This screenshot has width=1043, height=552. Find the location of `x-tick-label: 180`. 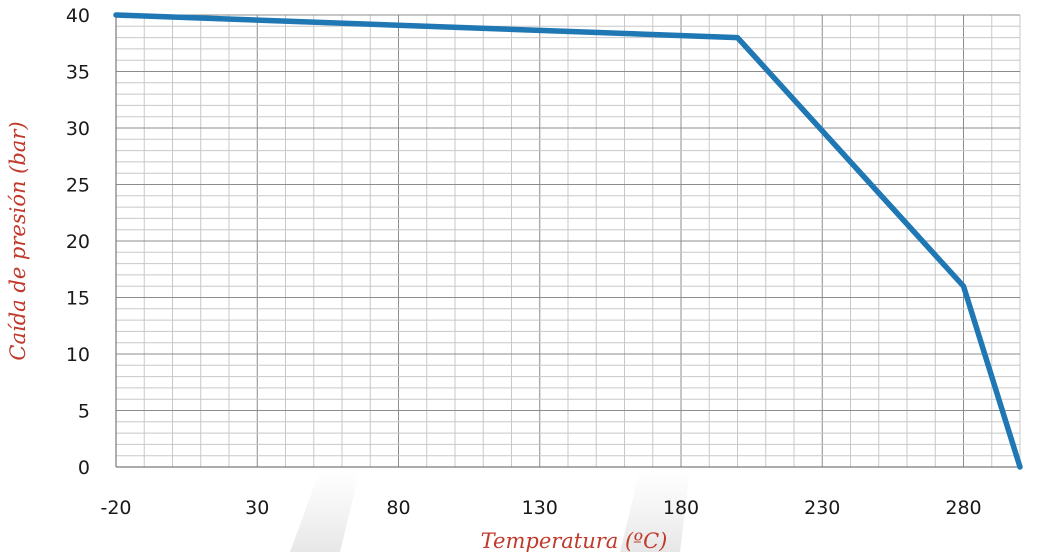

x-tick-label: 180 is located at coordinates (681, 508).